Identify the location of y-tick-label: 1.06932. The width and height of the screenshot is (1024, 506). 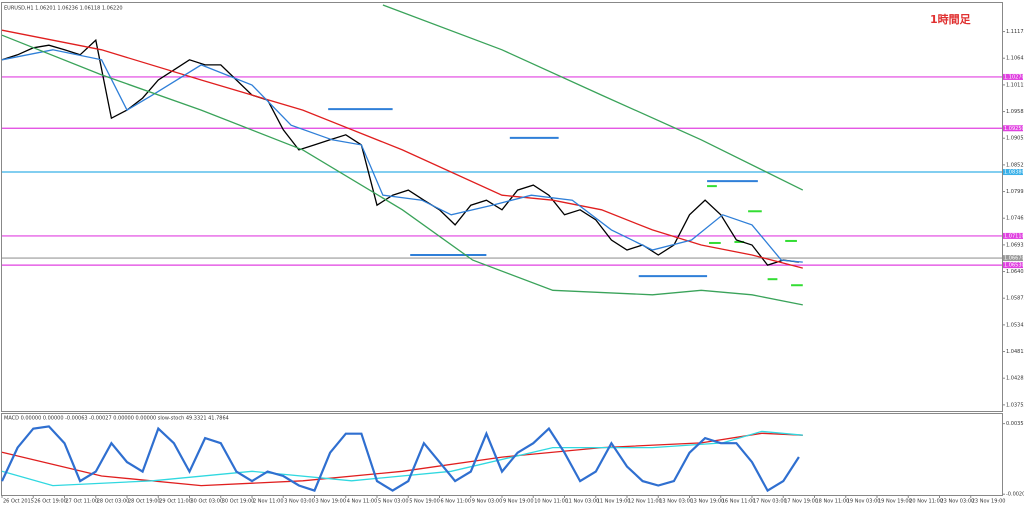
(1015, 245).